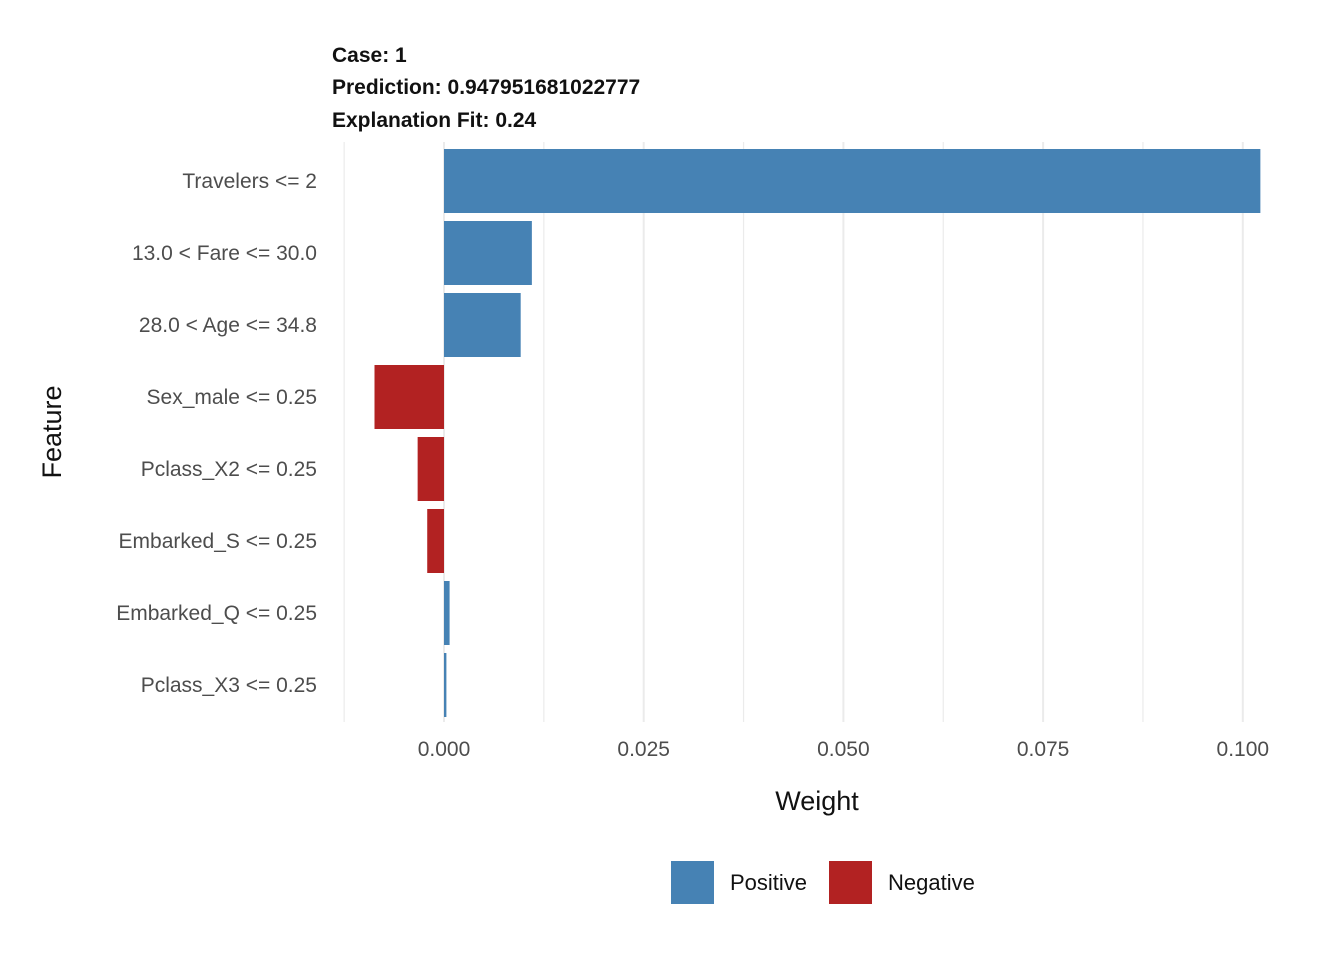 Image resolution: width=1344 pixels, height=960 pixels. What do you see at coordinates (228, 325) in the screenshot?
I see `y-tick-label: 28.0 < Age <= 34.8` at bounding box center [228, 325].